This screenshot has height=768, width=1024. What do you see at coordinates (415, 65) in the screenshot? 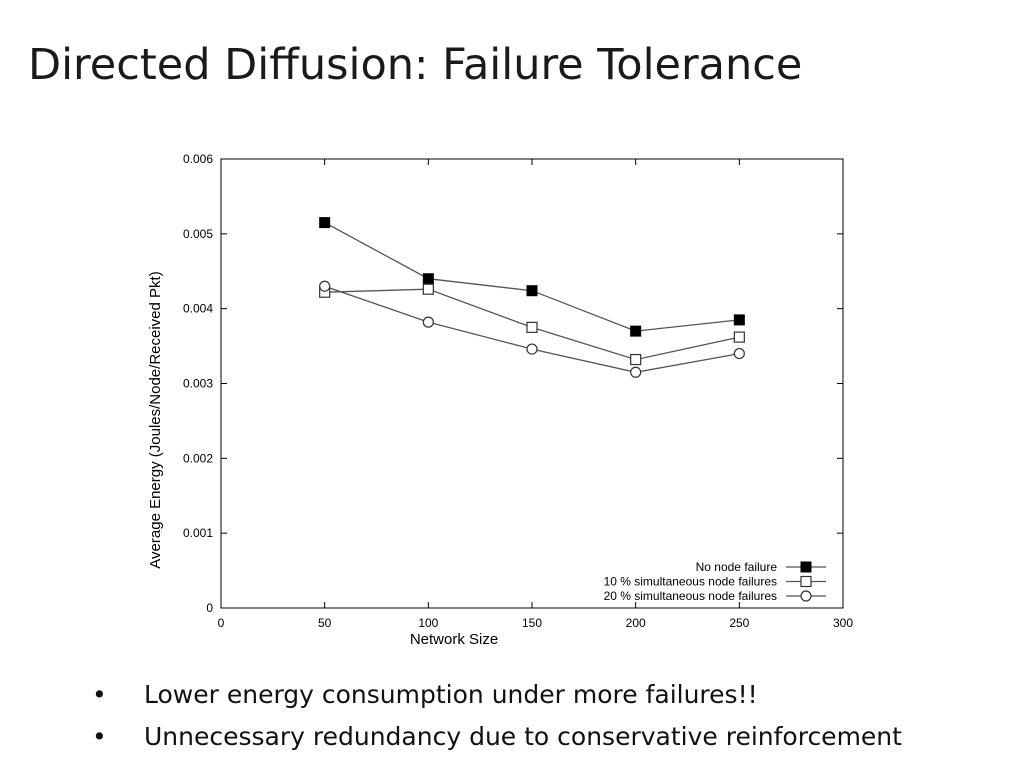
I see `slide-title: Directed Diffusion: Failure Tolerance` at bounding box center [415, 65].